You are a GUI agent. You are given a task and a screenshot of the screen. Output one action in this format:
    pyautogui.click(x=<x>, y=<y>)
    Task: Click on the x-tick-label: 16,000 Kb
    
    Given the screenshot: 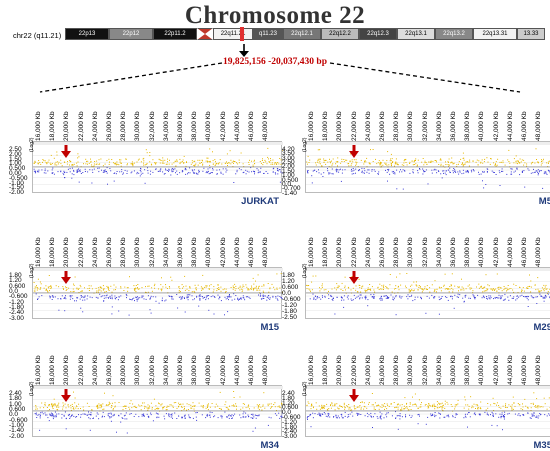 What is the action you would take?
    pyautogui.click(x=311, y=126)
    